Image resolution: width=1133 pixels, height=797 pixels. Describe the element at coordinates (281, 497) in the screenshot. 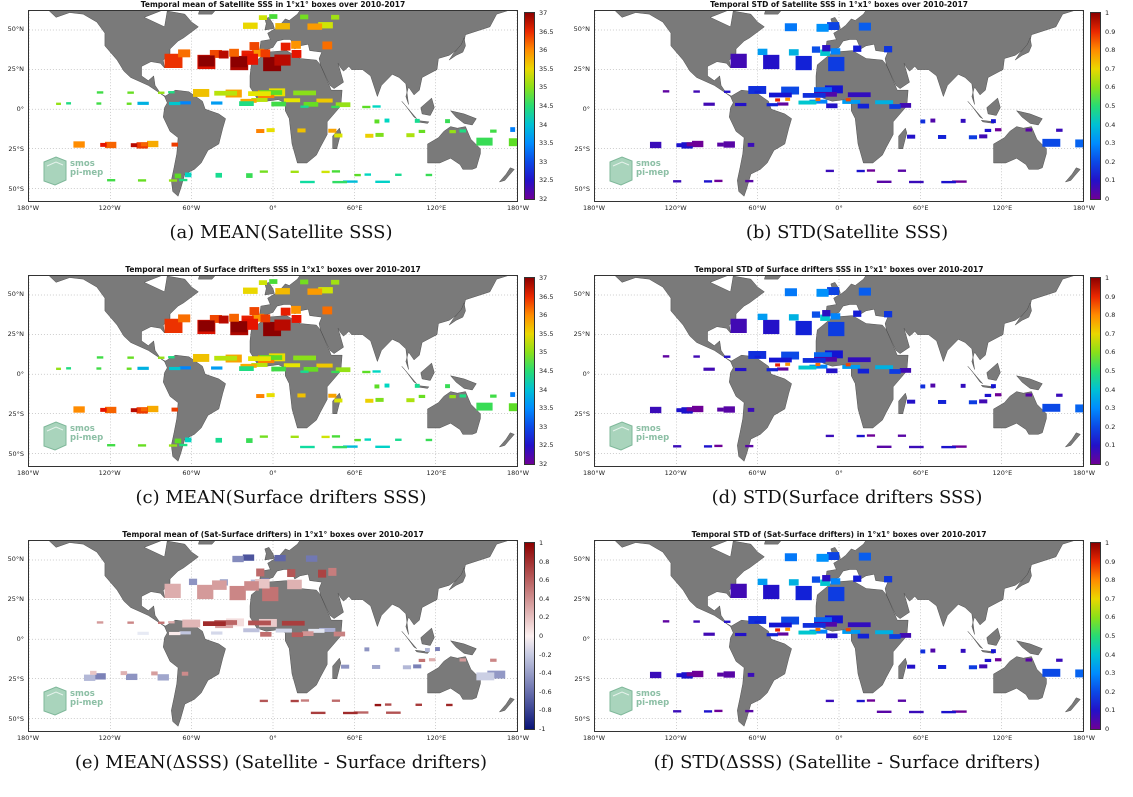

I see `panel-caption: (c) MEAN(Surface drifters SSS)` at that location.